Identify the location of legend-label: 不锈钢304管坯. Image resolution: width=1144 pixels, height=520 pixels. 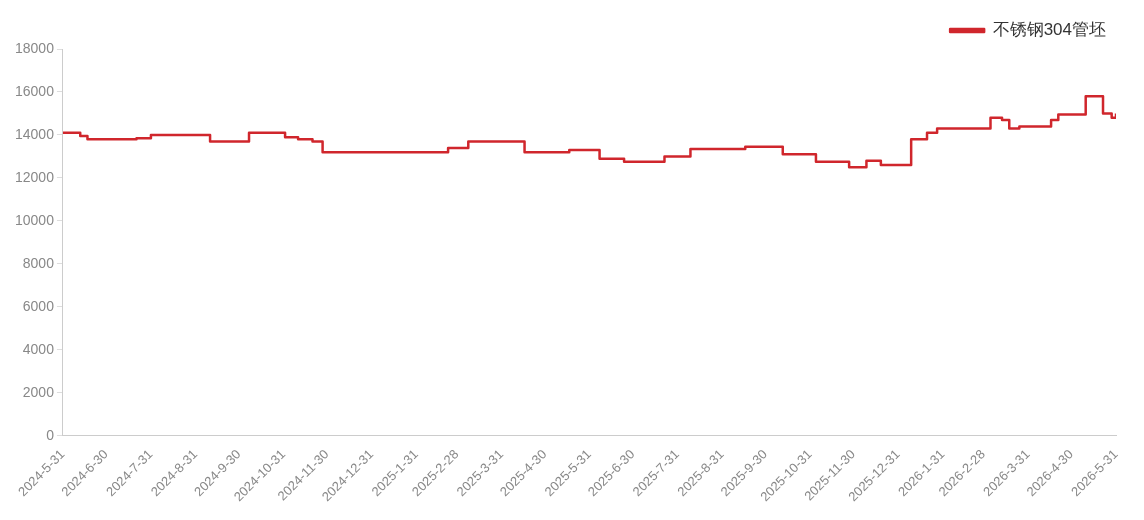
(1049, 30).